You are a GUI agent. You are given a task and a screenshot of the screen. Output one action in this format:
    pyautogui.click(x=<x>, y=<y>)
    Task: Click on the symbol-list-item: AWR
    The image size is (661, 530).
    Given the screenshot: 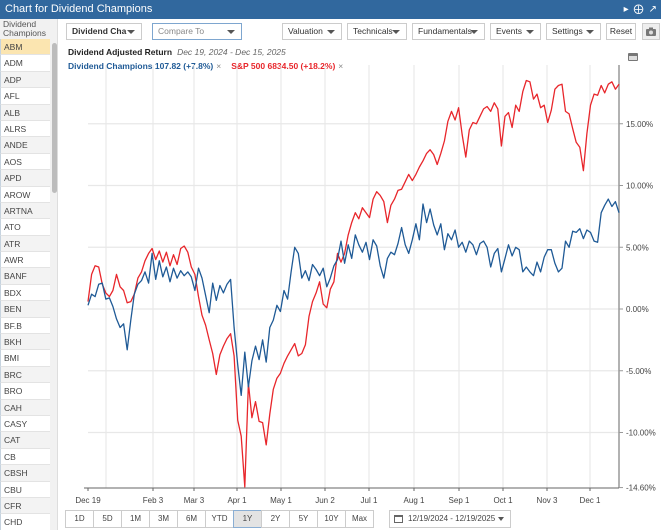 What is the action you would take?
    pyautogui.click(x=25, y=260)
    